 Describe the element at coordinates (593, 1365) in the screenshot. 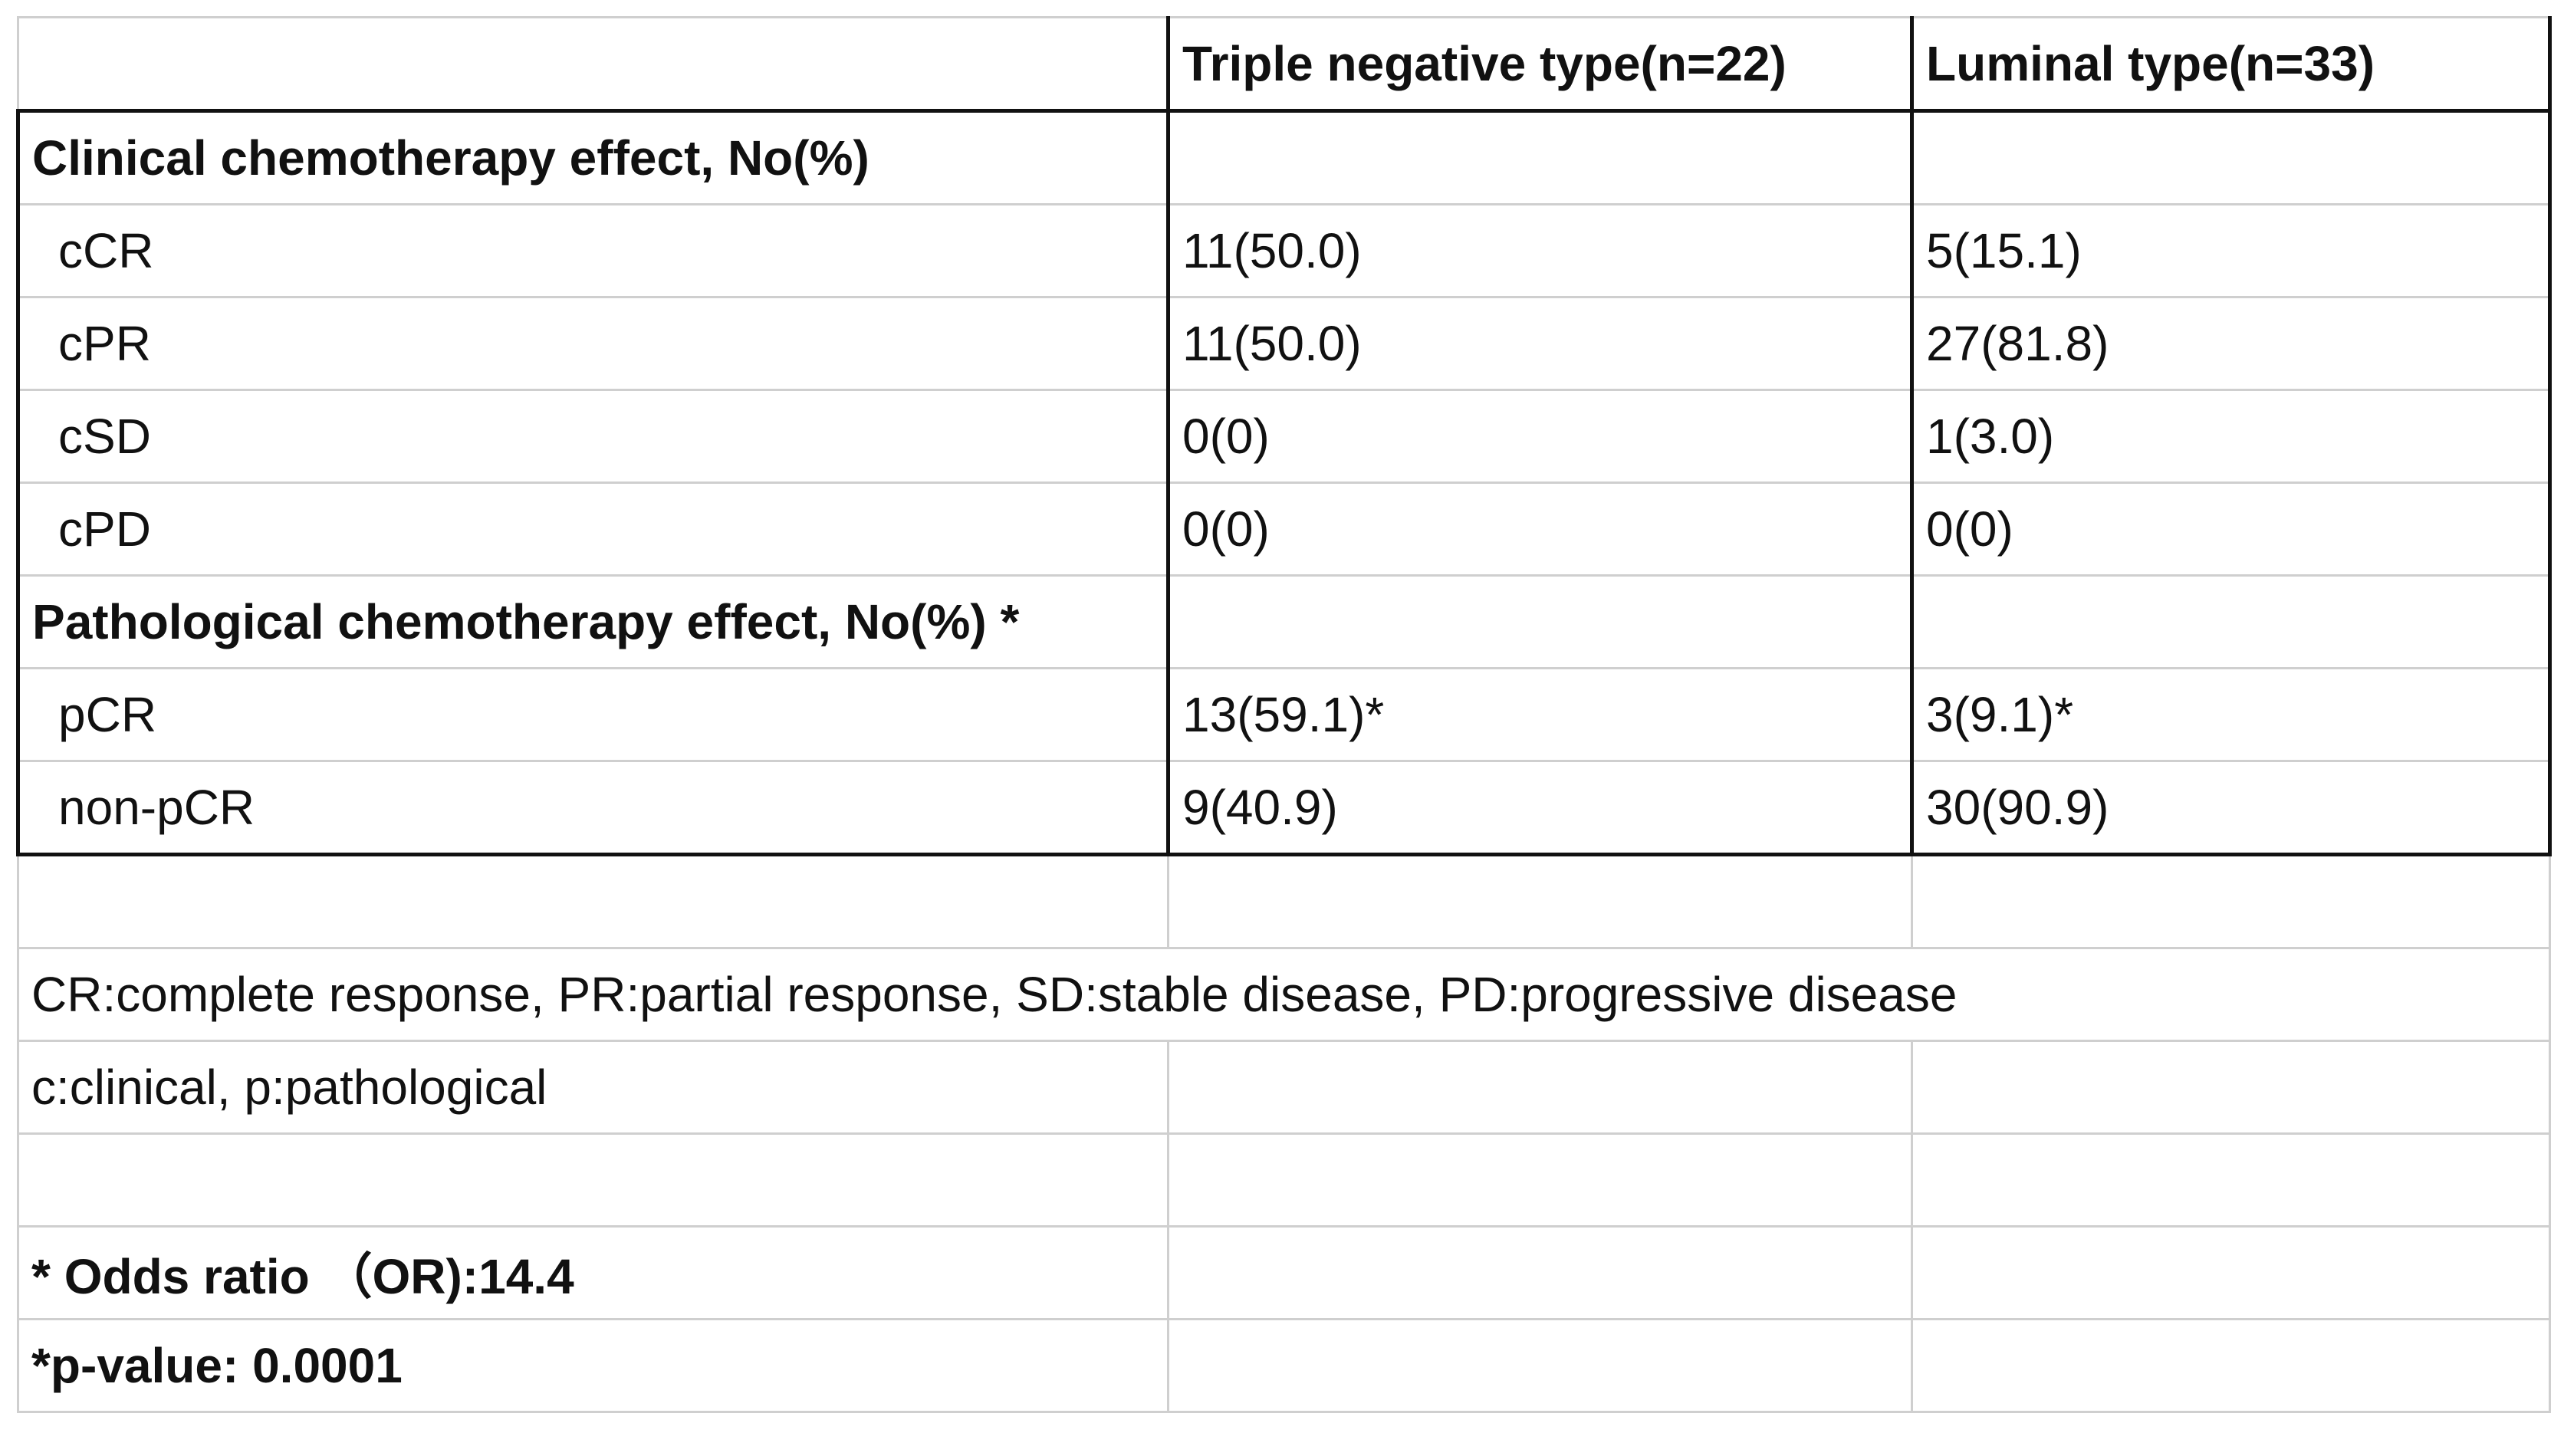

I see `table-cell: *p-value: 0.0001` at that location.